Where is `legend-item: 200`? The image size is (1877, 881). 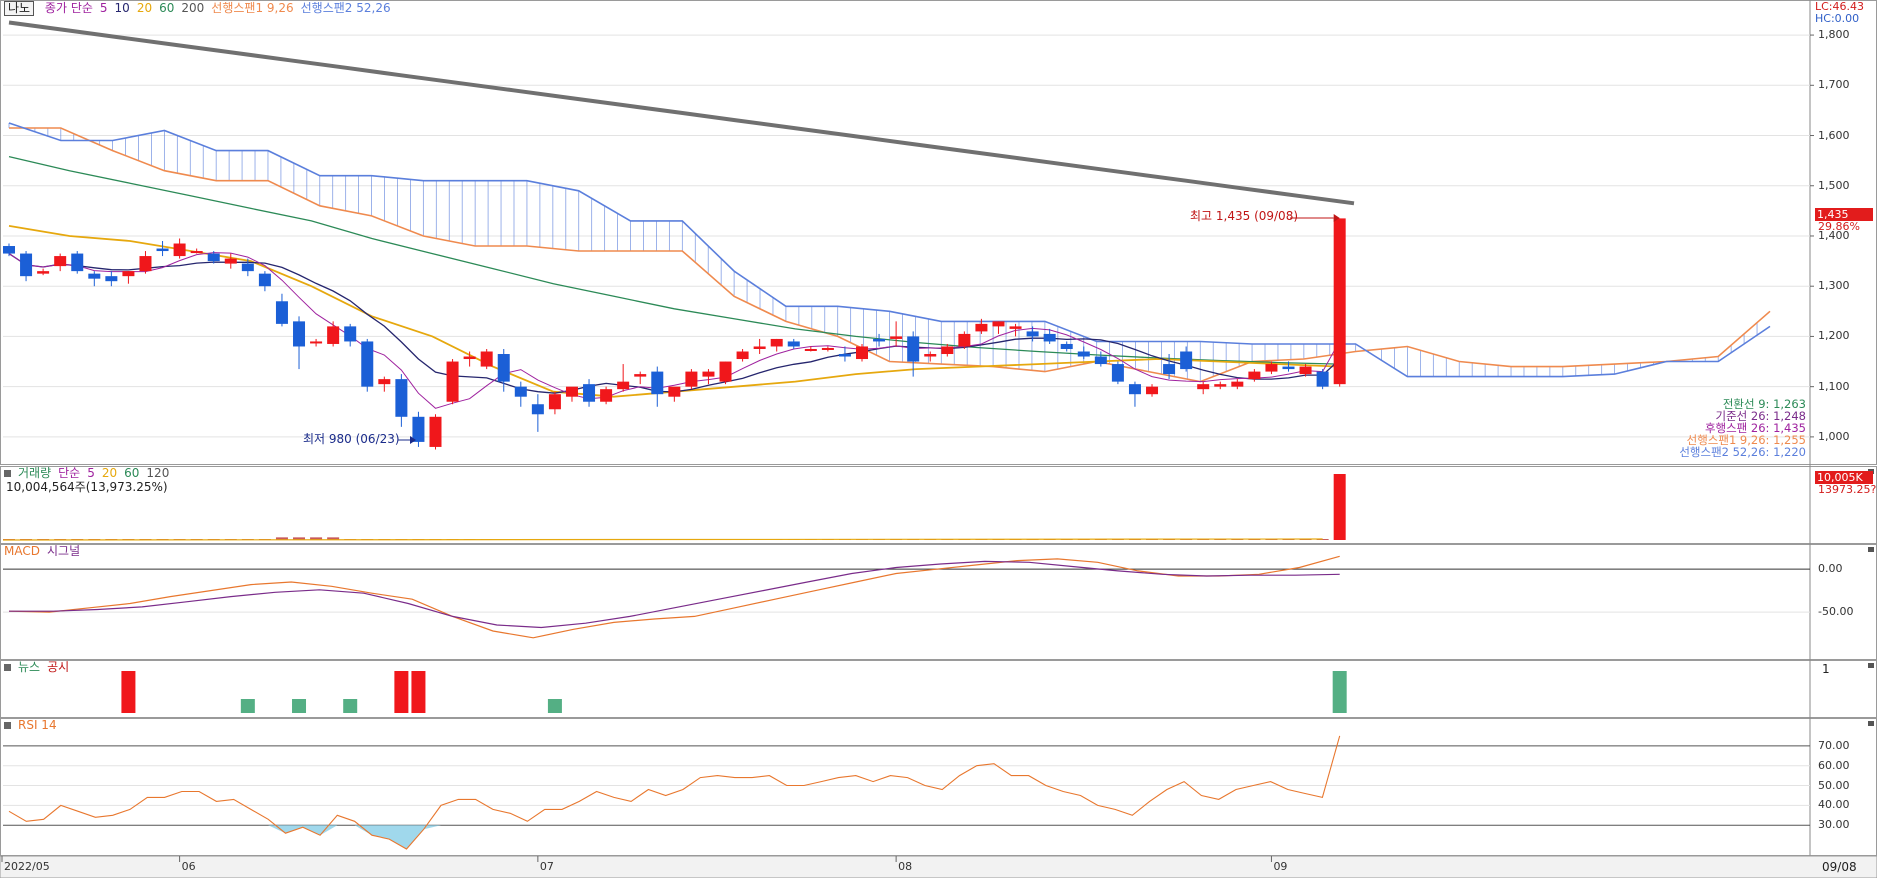 legend-item: 200 is located at coordinates (193, 8).